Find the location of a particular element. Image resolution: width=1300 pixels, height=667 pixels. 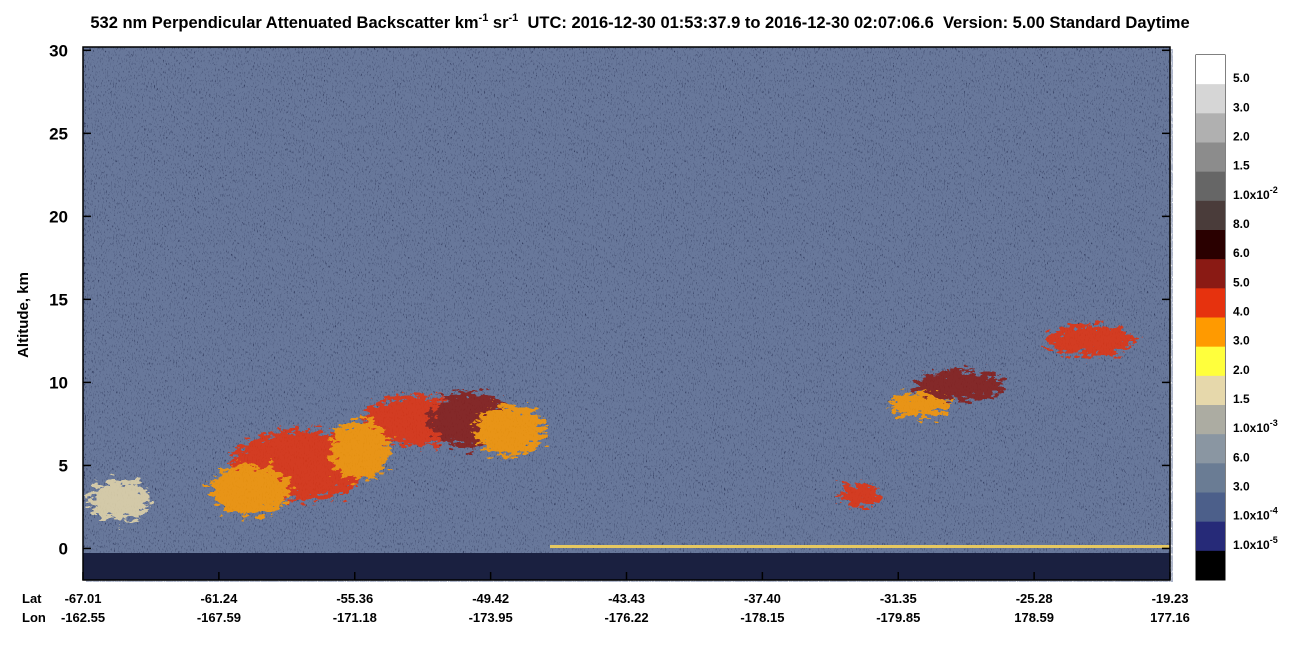

y-tick-label: 0 is located at coordinates (63, 548).